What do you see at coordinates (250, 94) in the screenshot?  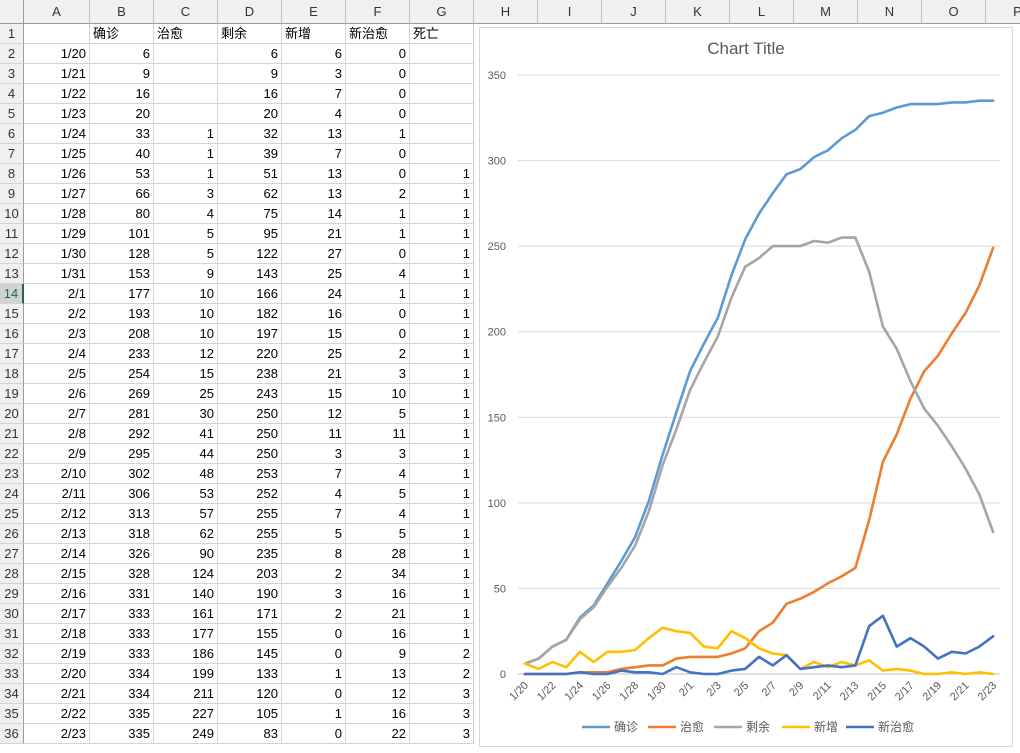 I see `cell-D4: 16` at bounding box center [250, 94].